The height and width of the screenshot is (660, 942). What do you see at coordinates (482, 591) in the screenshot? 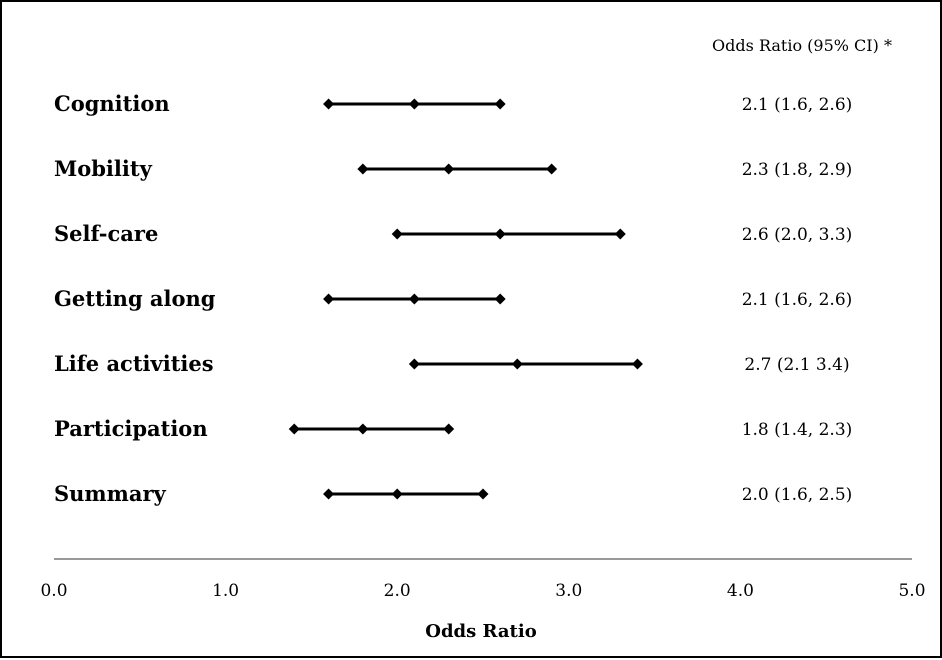
I see `x-axis-ticks: 0.0 1.0 2.0 3.0 4.0 5.0` at bounding box center [482, 591].